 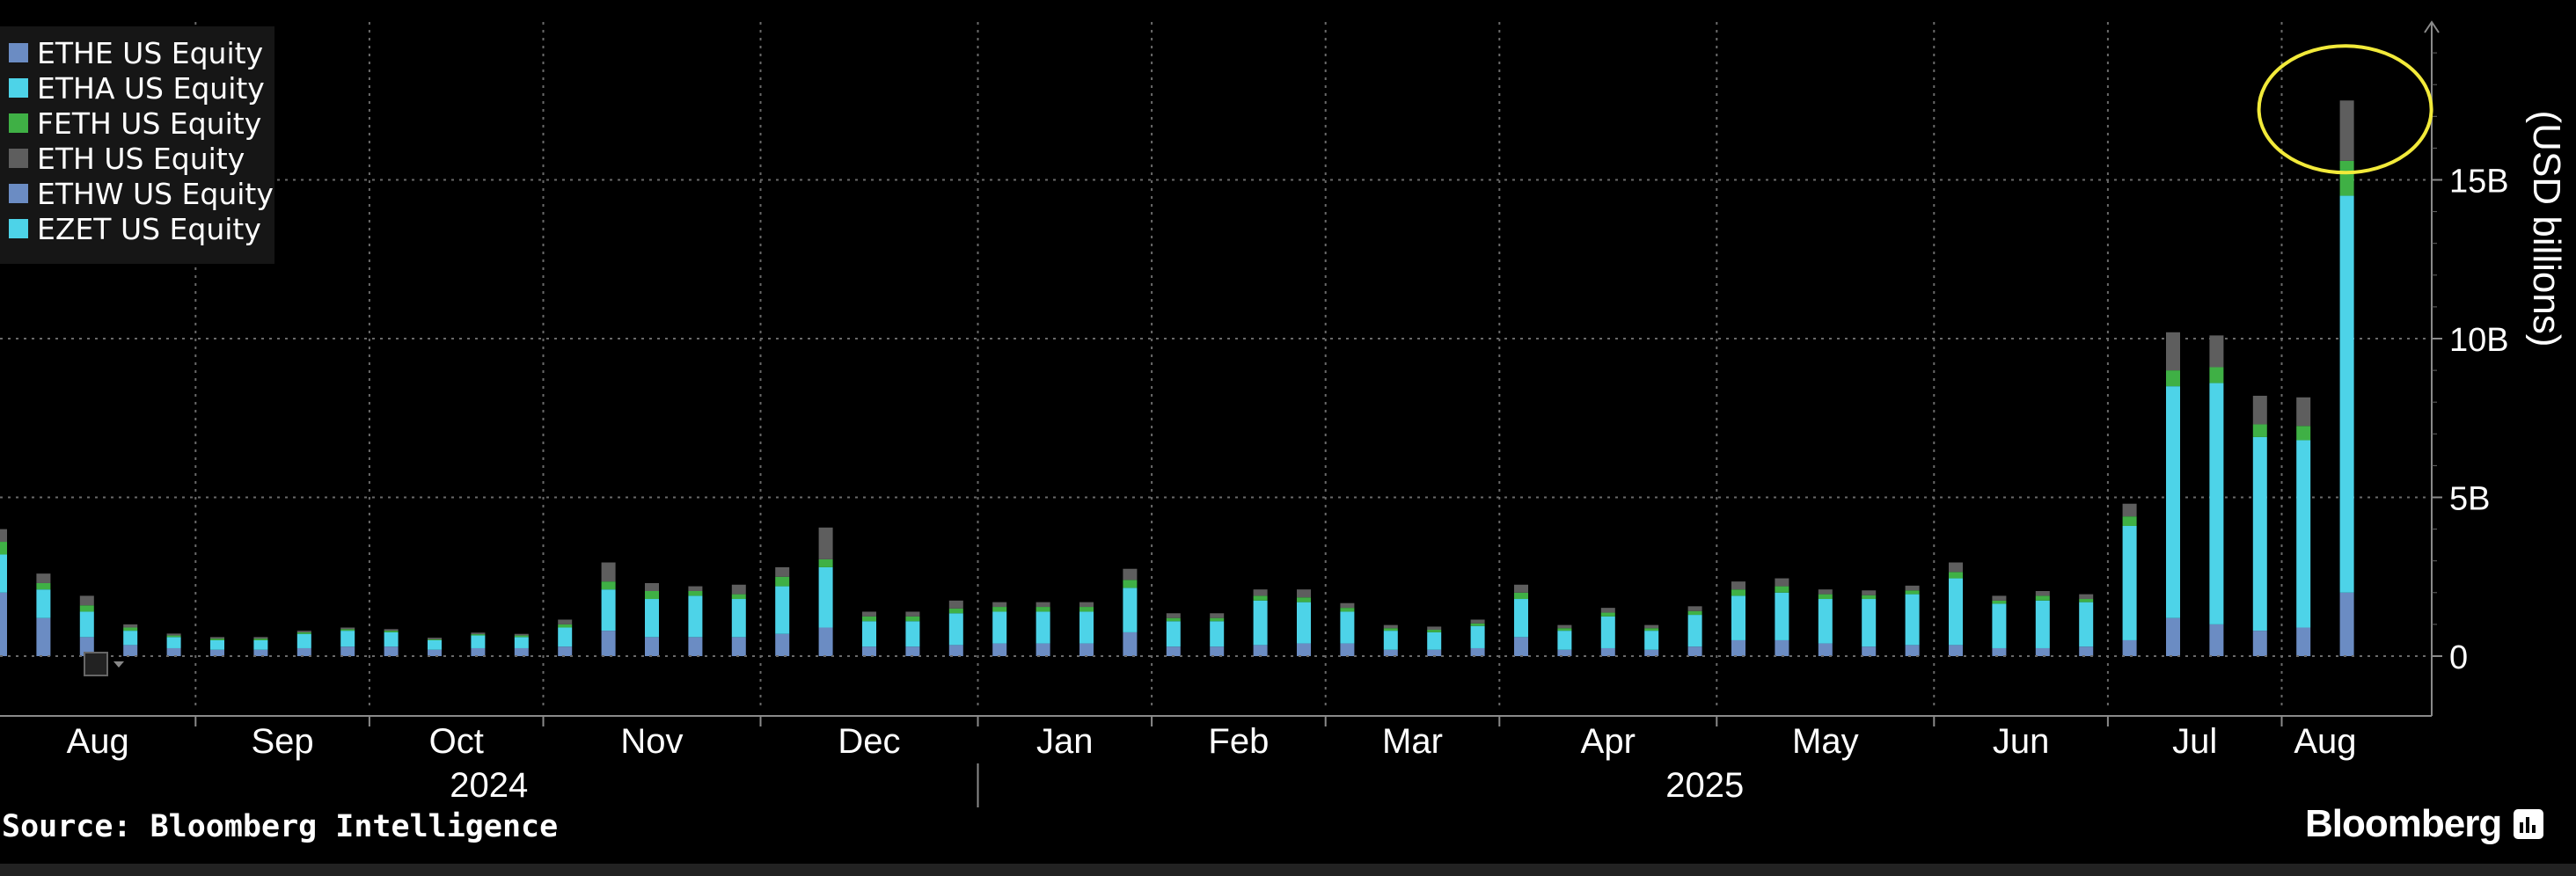 I want to click on x-tick-label: Aug, so click(x=98, y=741).